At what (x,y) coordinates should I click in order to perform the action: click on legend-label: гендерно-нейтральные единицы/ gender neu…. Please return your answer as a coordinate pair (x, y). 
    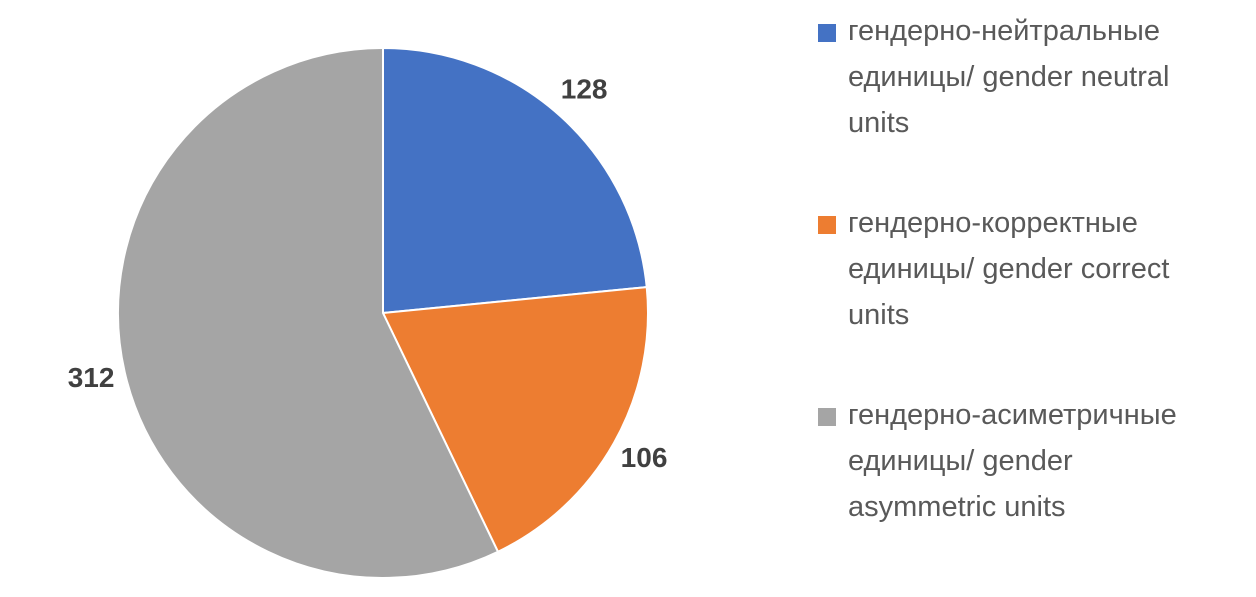
    Looking at the image, I should click on (1009, 77).